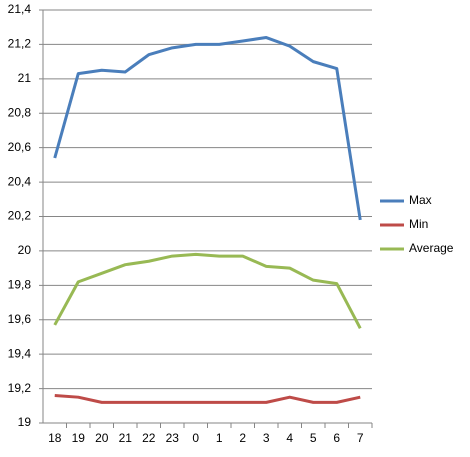 The image size is (470, 457). I want to click on x-tick-label: 3, so click(266, 438).